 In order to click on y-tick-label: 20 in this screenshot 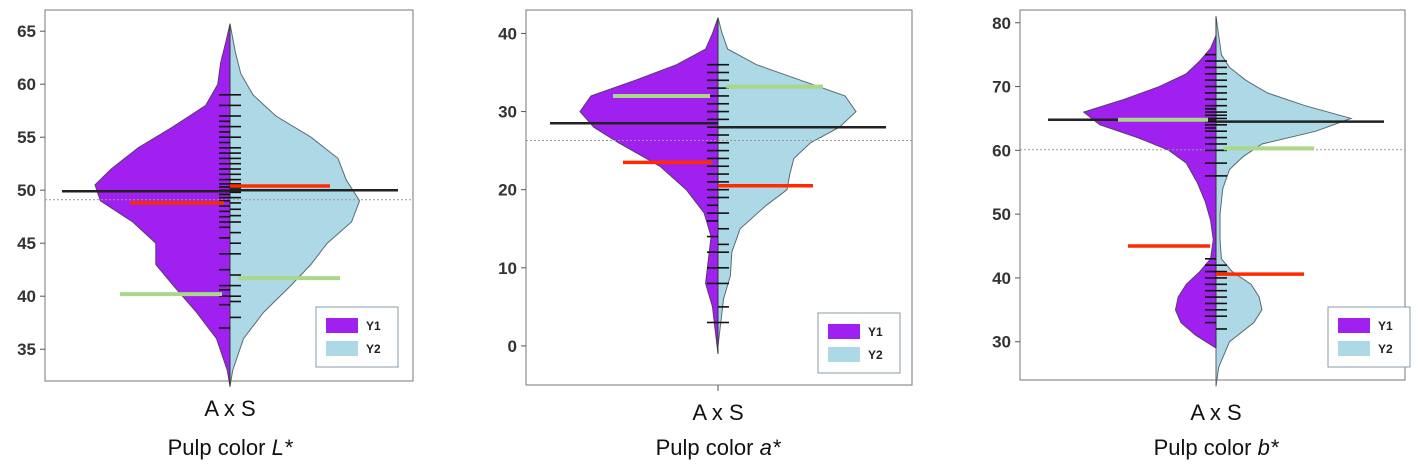, I will do `click(507, 190)`.